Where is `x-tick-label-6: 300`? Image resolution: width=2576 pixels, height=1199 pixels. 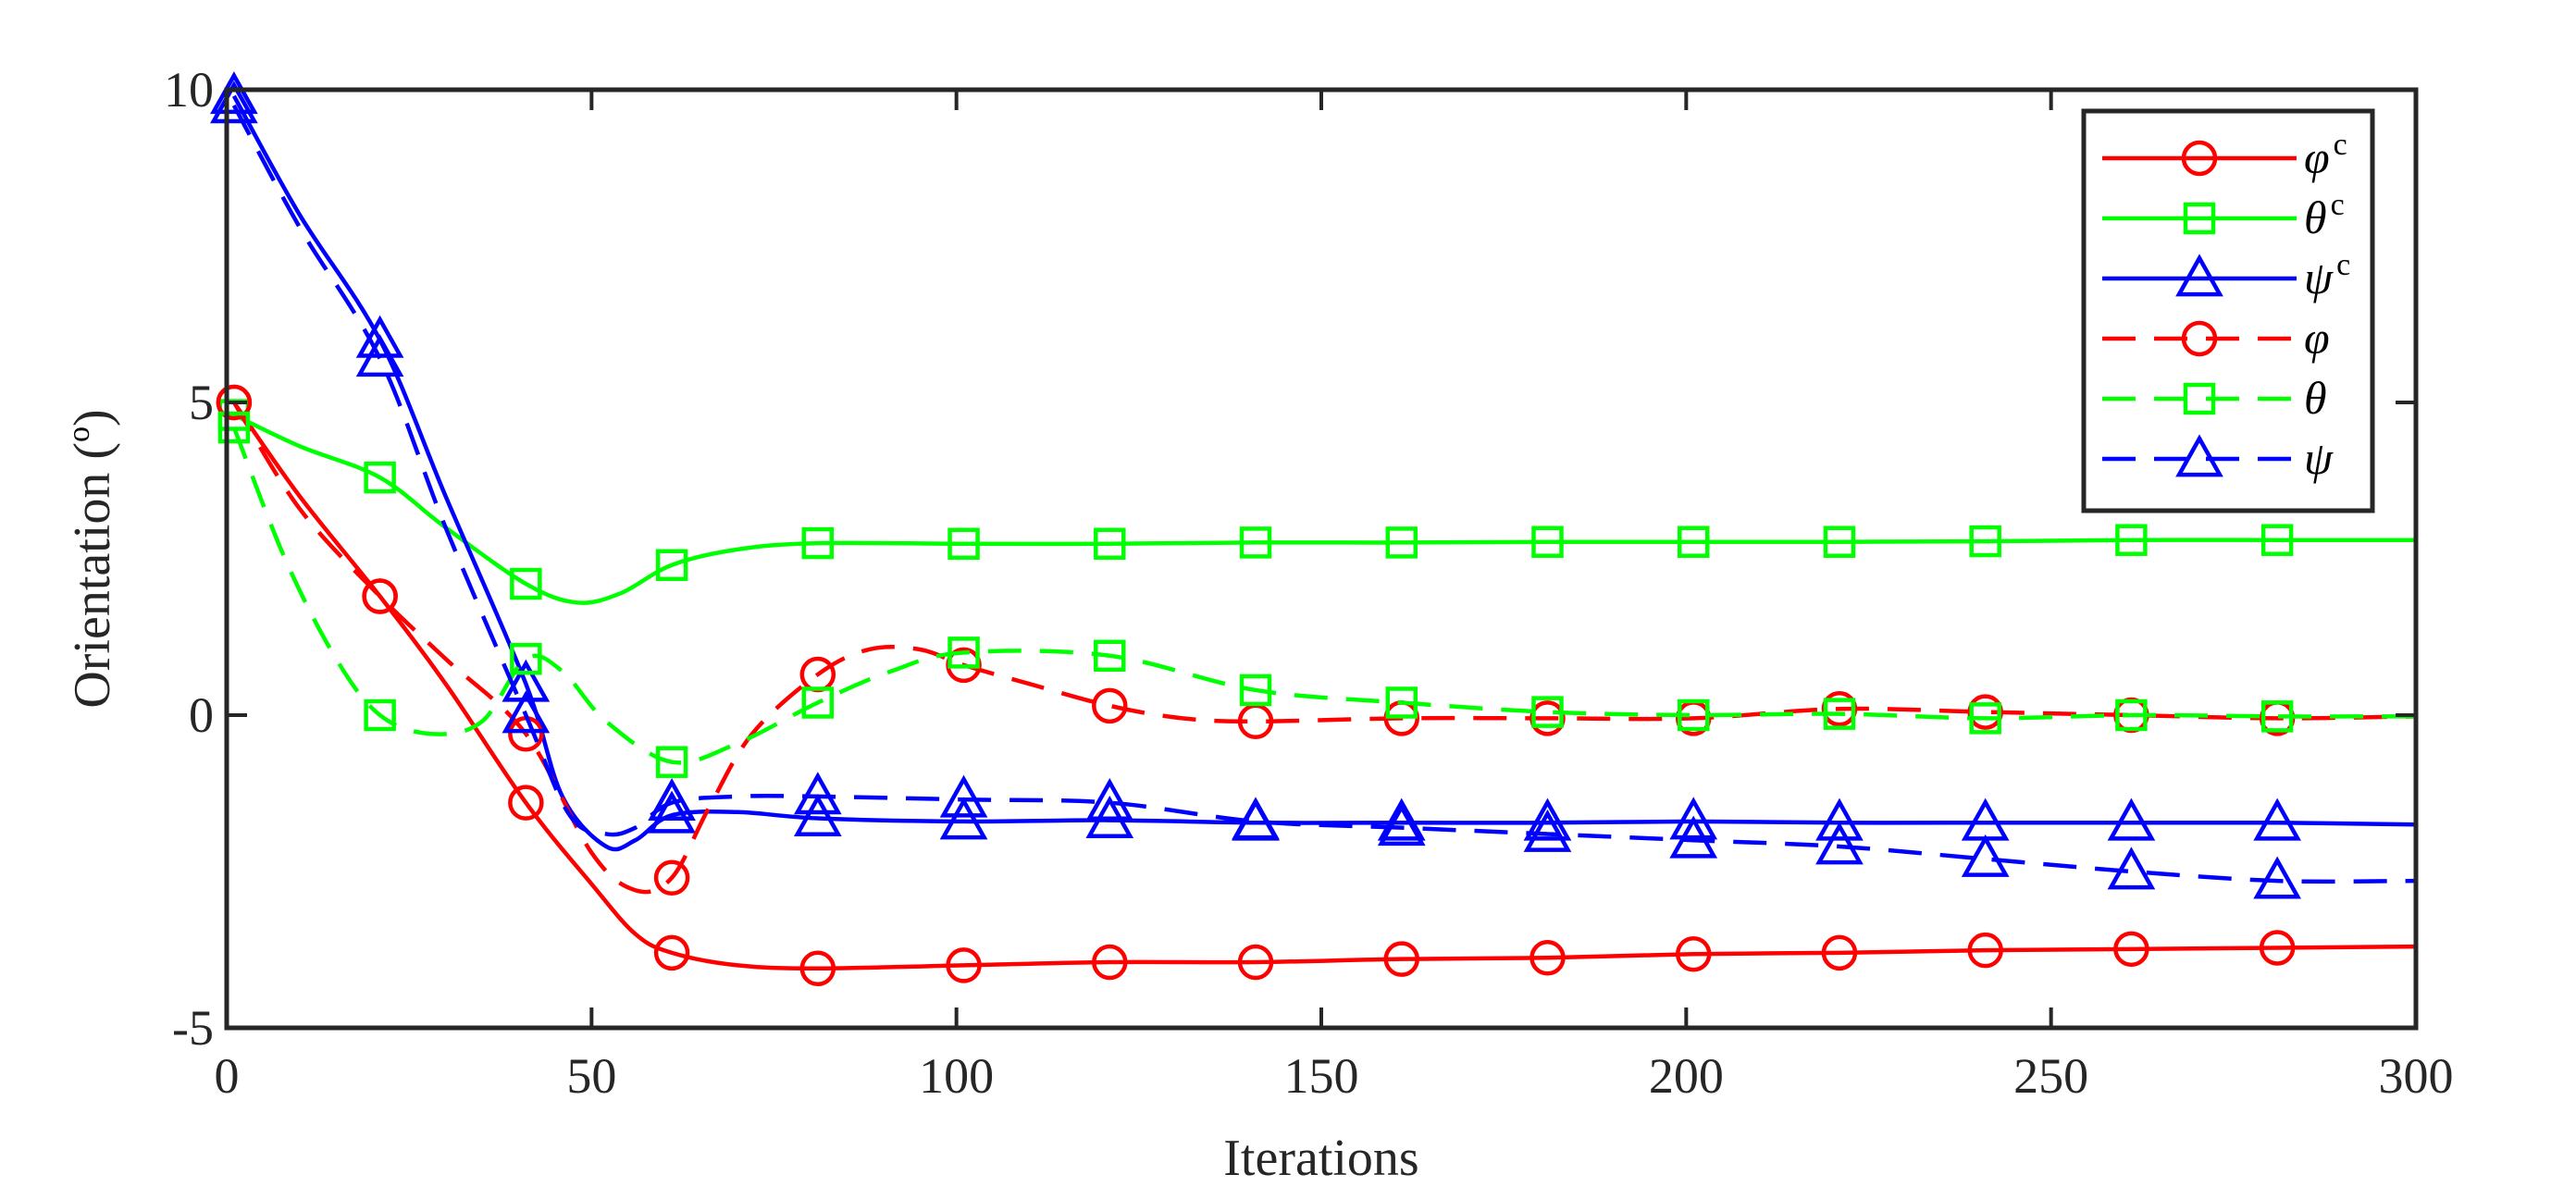 x-tick-label-6: 300 is located at coordinates (2416, 1076).